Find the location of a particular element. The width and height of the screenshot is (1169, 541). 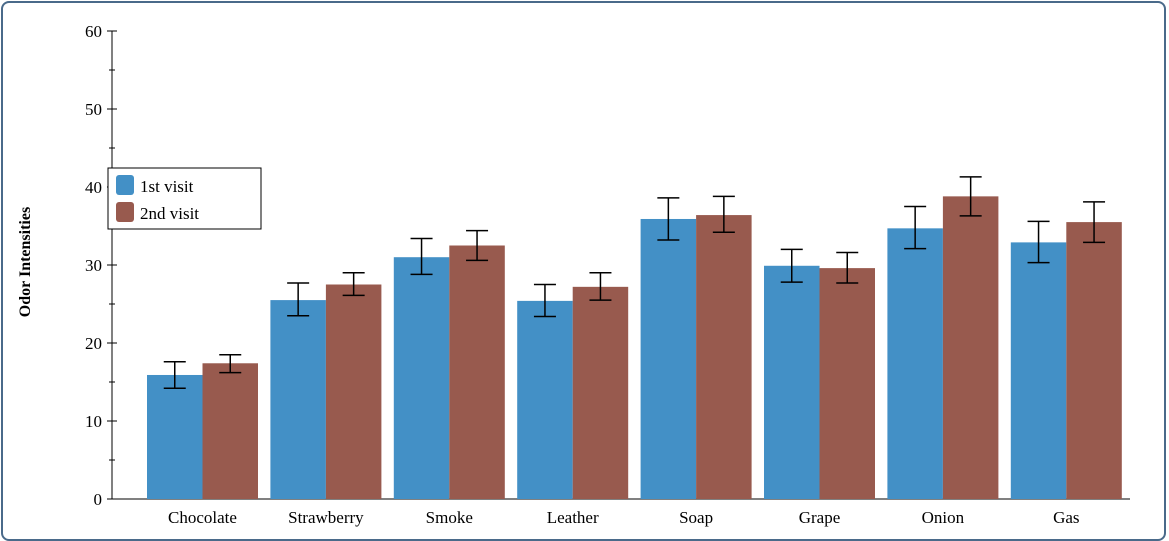

y-tick-label: 10 is located at coordinates (93, 421).